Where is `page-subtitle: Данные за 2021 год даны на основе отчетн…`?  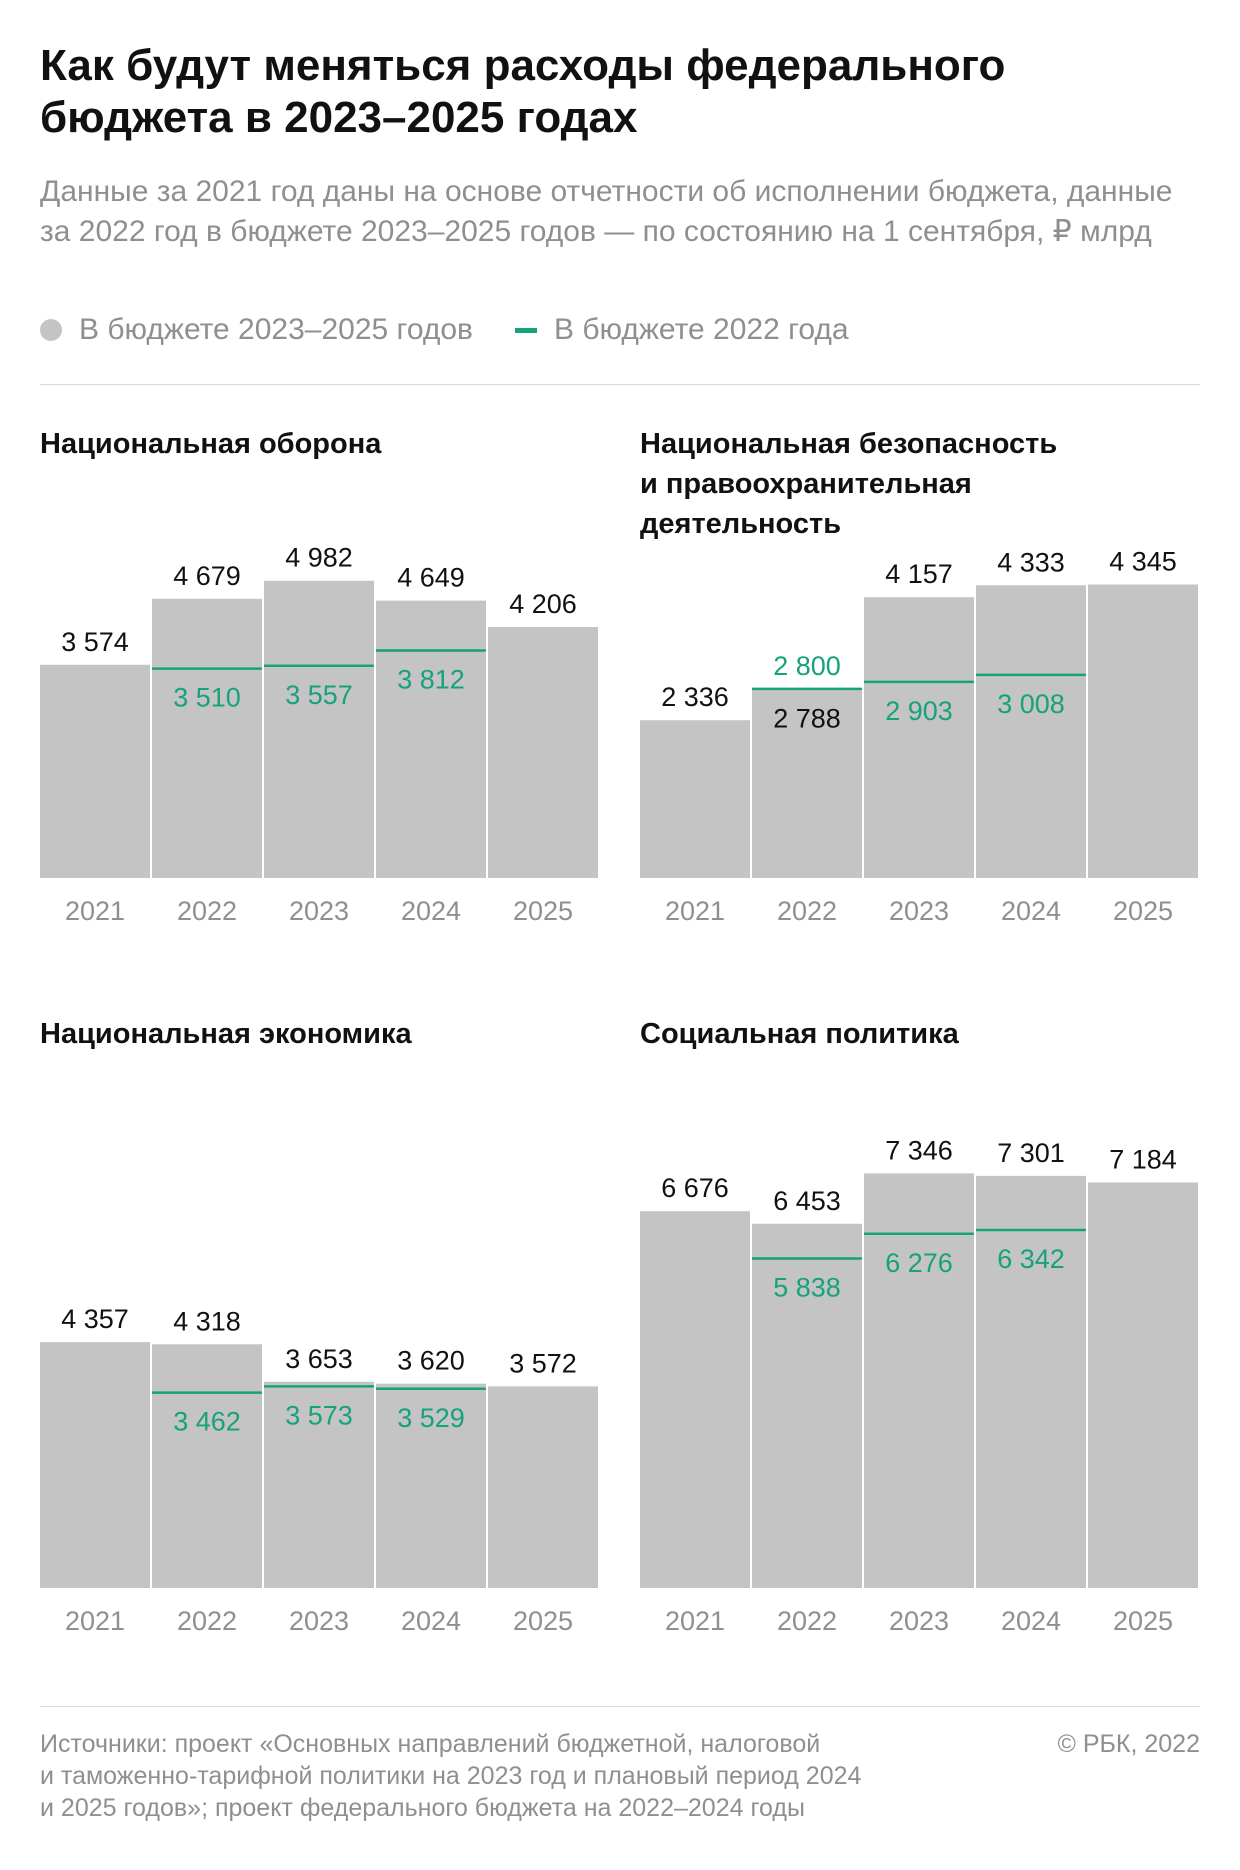 page-subtitle: Данные за 2021 год даны на основе отчетн… is located at coordinates (606, 211).